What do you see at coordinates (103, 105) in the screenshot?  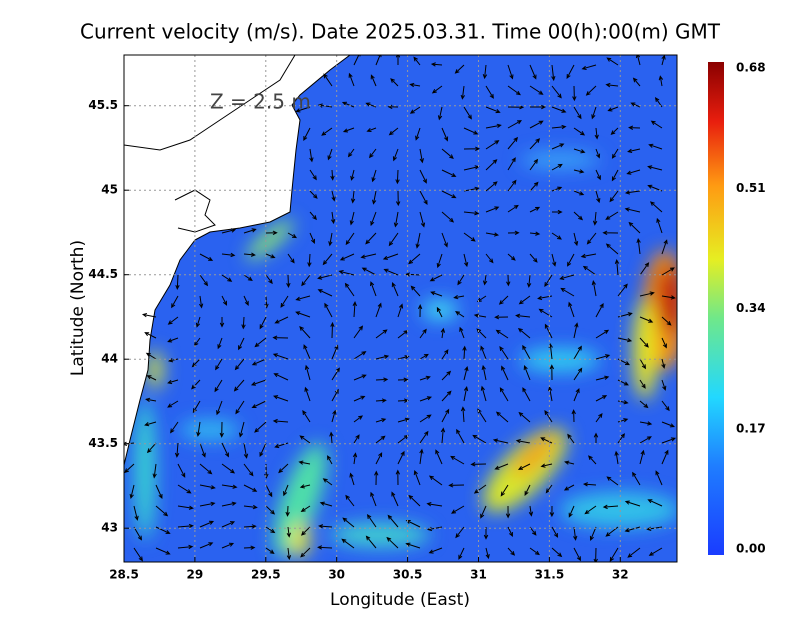 I see `y-tick-label: 45.5` at bounding box center [103, 105].